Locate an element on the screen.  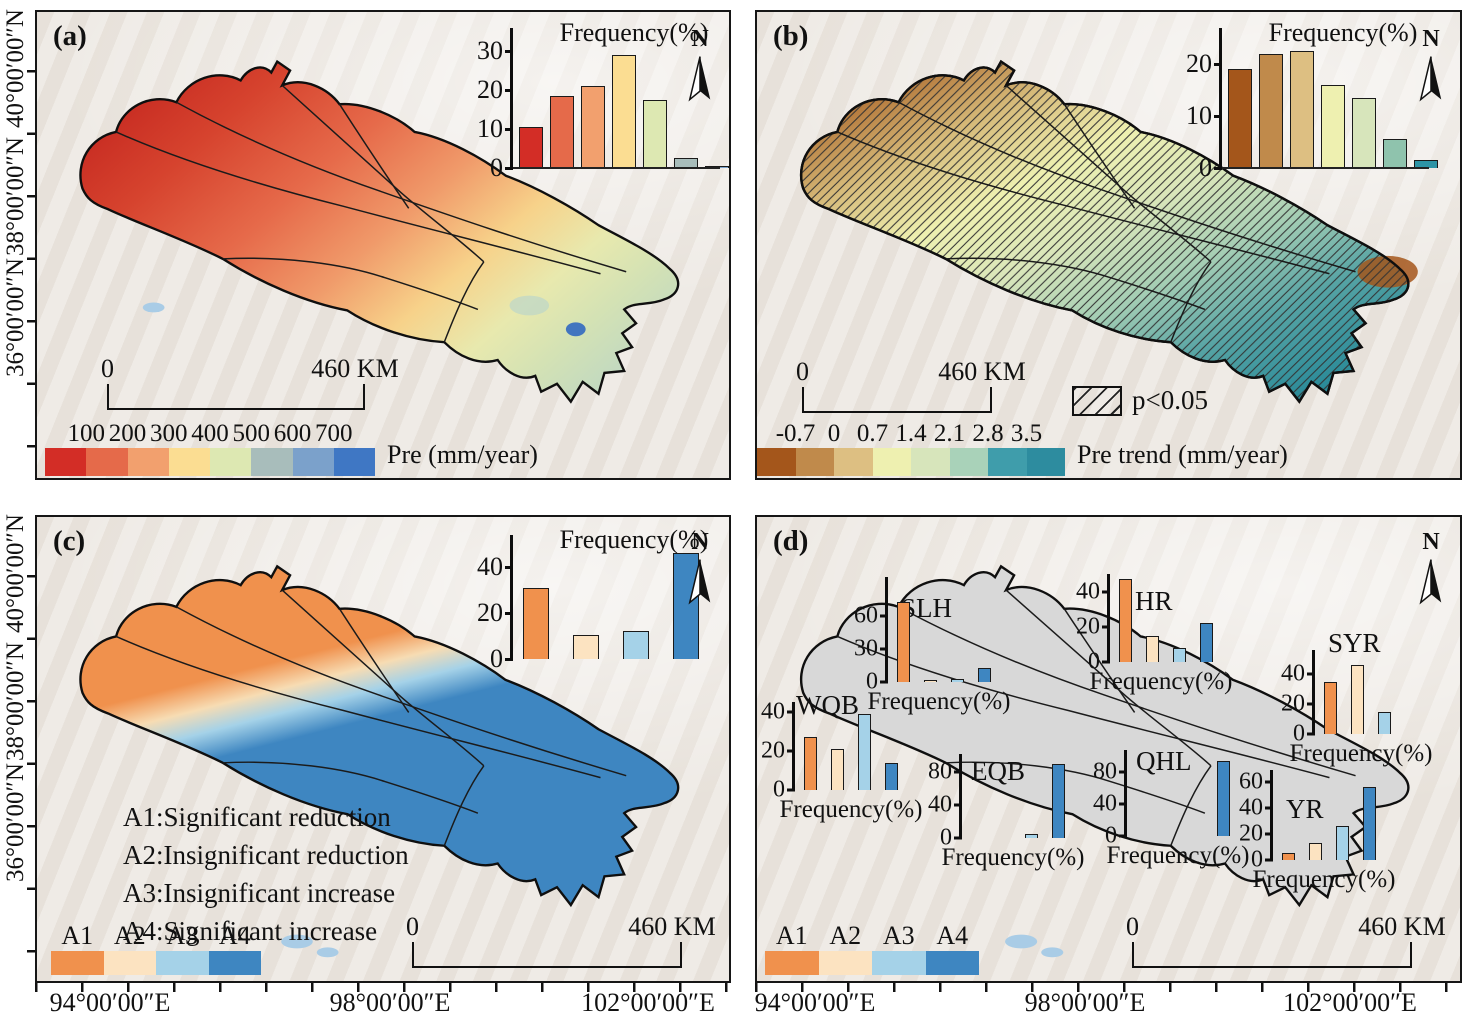
pre-trend-map is located at coordinates (1108, 231).